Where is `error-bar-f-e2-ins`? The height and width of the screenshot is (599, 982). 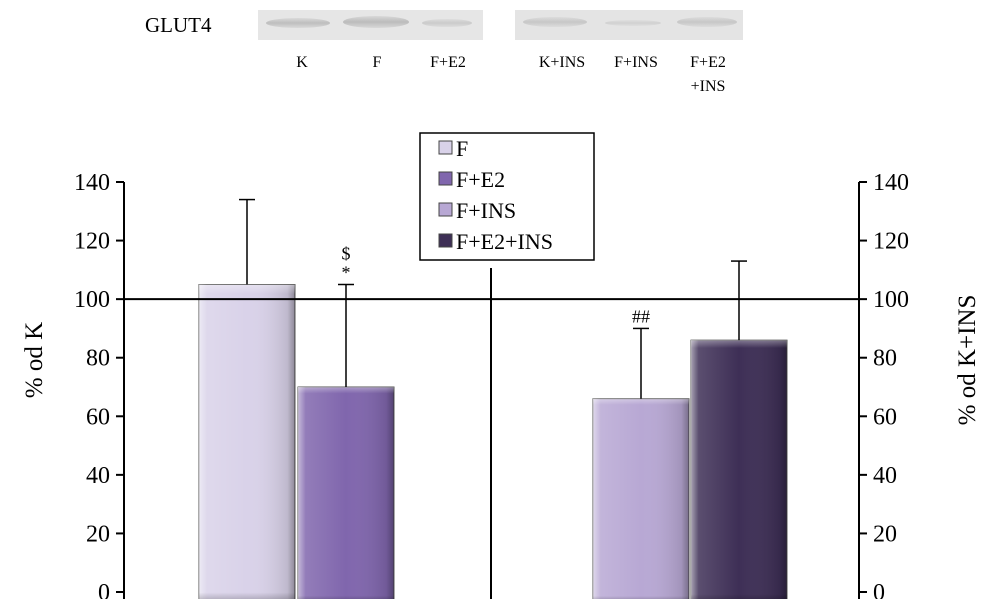 error-bar-f-e2-ins is located at coordinates (739, 300).